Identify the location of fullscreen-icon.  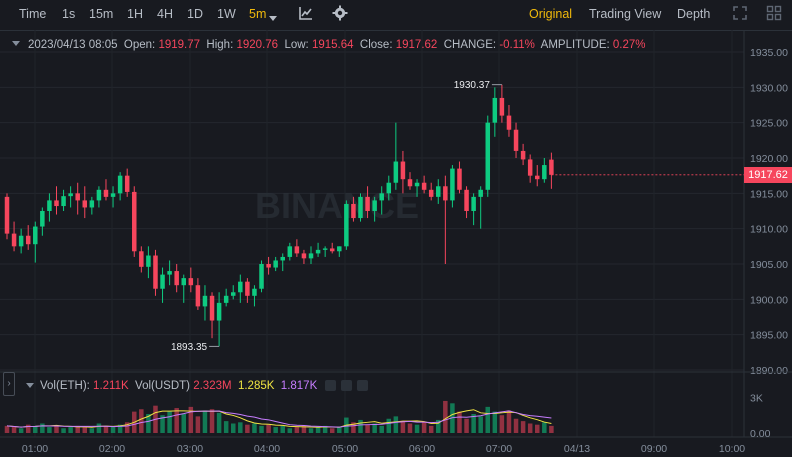
(740, 14).